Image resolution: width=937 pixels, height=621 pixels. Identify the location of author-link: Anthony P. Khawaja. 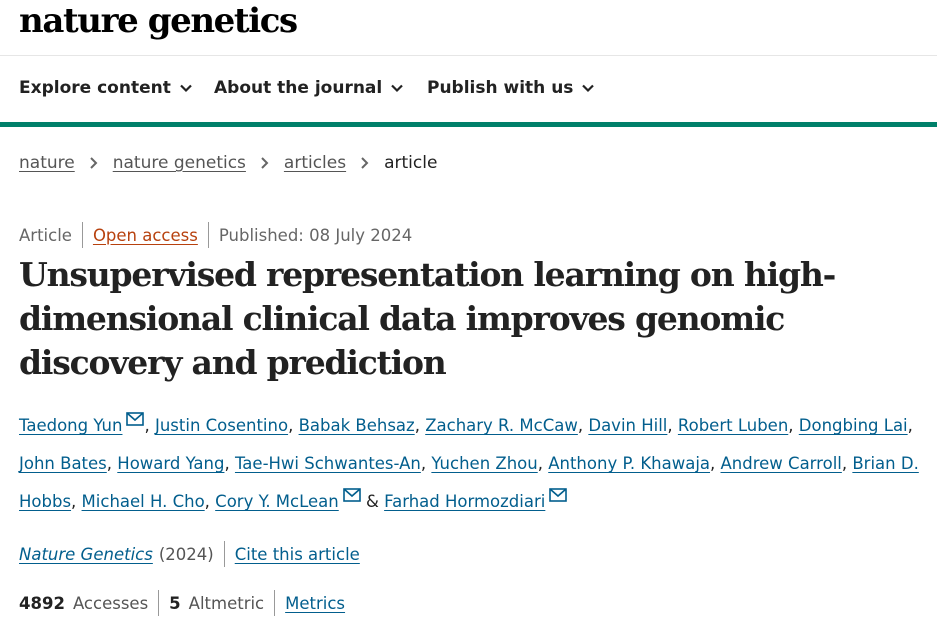
(629, 463).